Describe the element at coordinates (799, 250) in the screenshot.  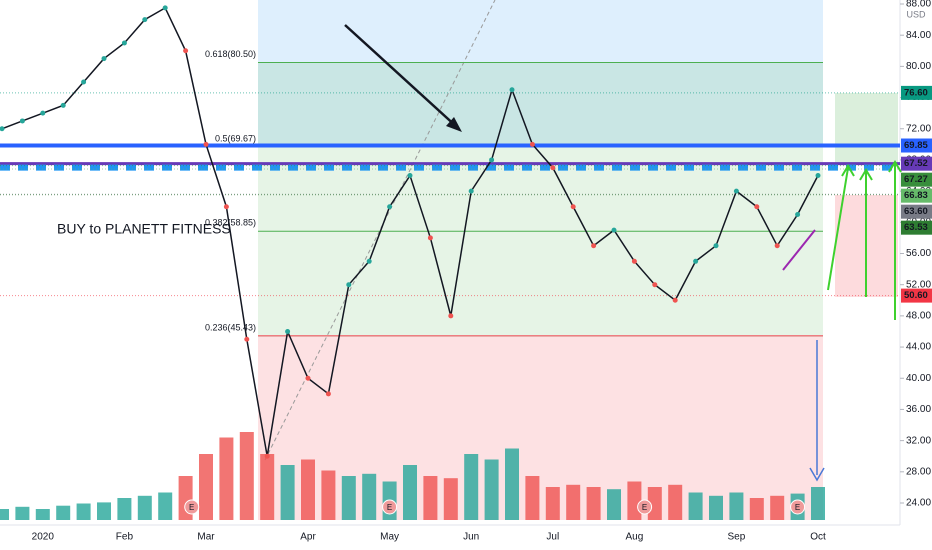
I see `purple-trend` at that location.